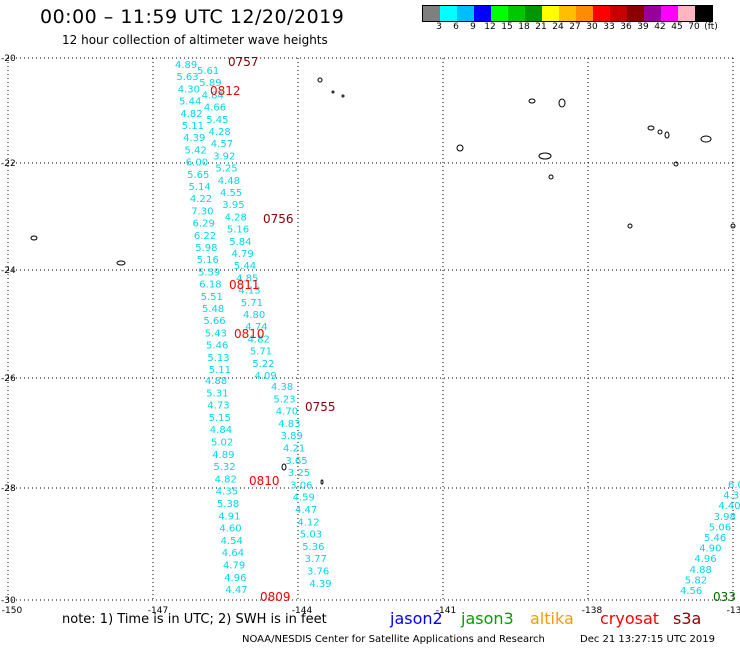 This screenshot has width=740, height=650. I want to click on track-value: 4.88, so click(216, 381).